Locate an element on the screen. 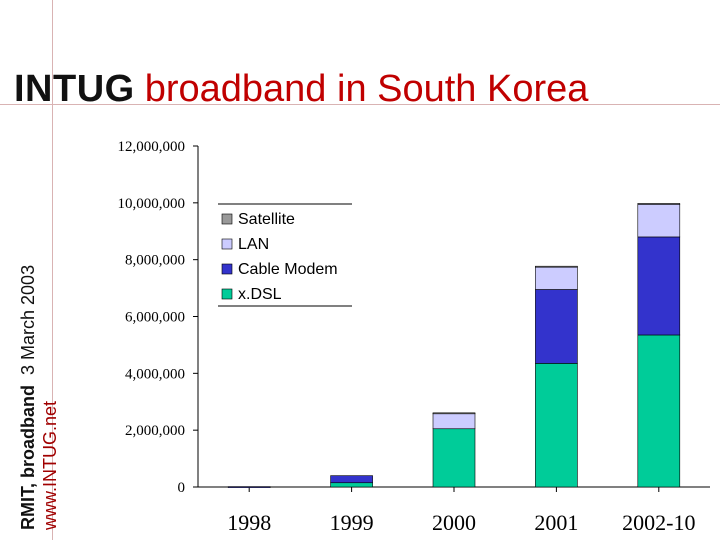  x-tick-label: 2001 is located at coordinates (556, 522).